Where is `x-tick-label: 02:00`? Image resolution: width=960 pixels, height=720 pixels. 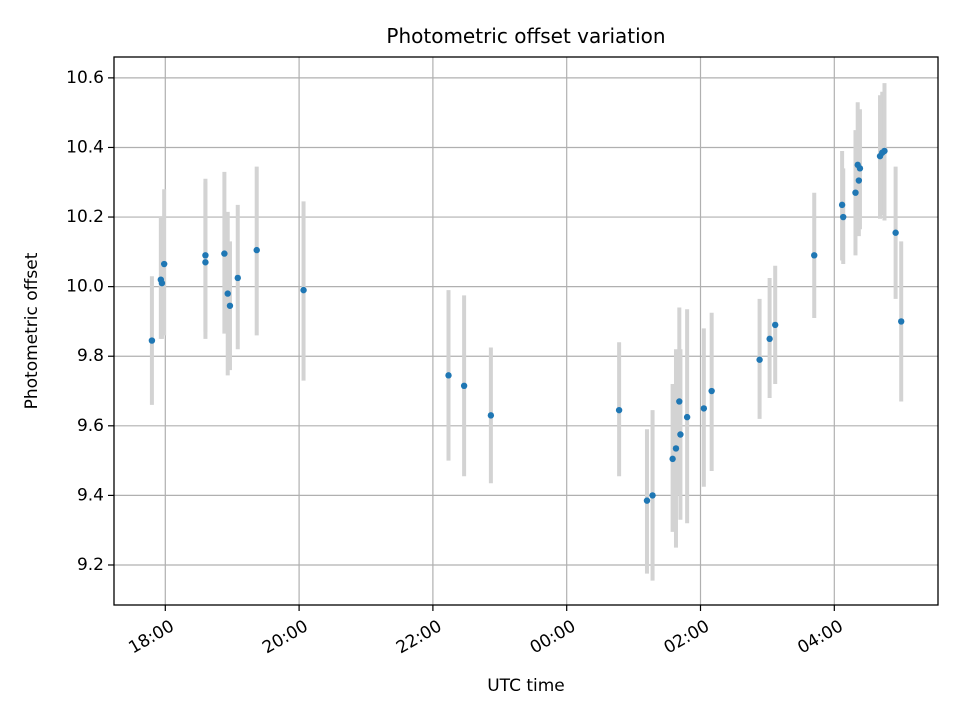 x-tick-label: 02:00 is located at coordinates (687, 637).